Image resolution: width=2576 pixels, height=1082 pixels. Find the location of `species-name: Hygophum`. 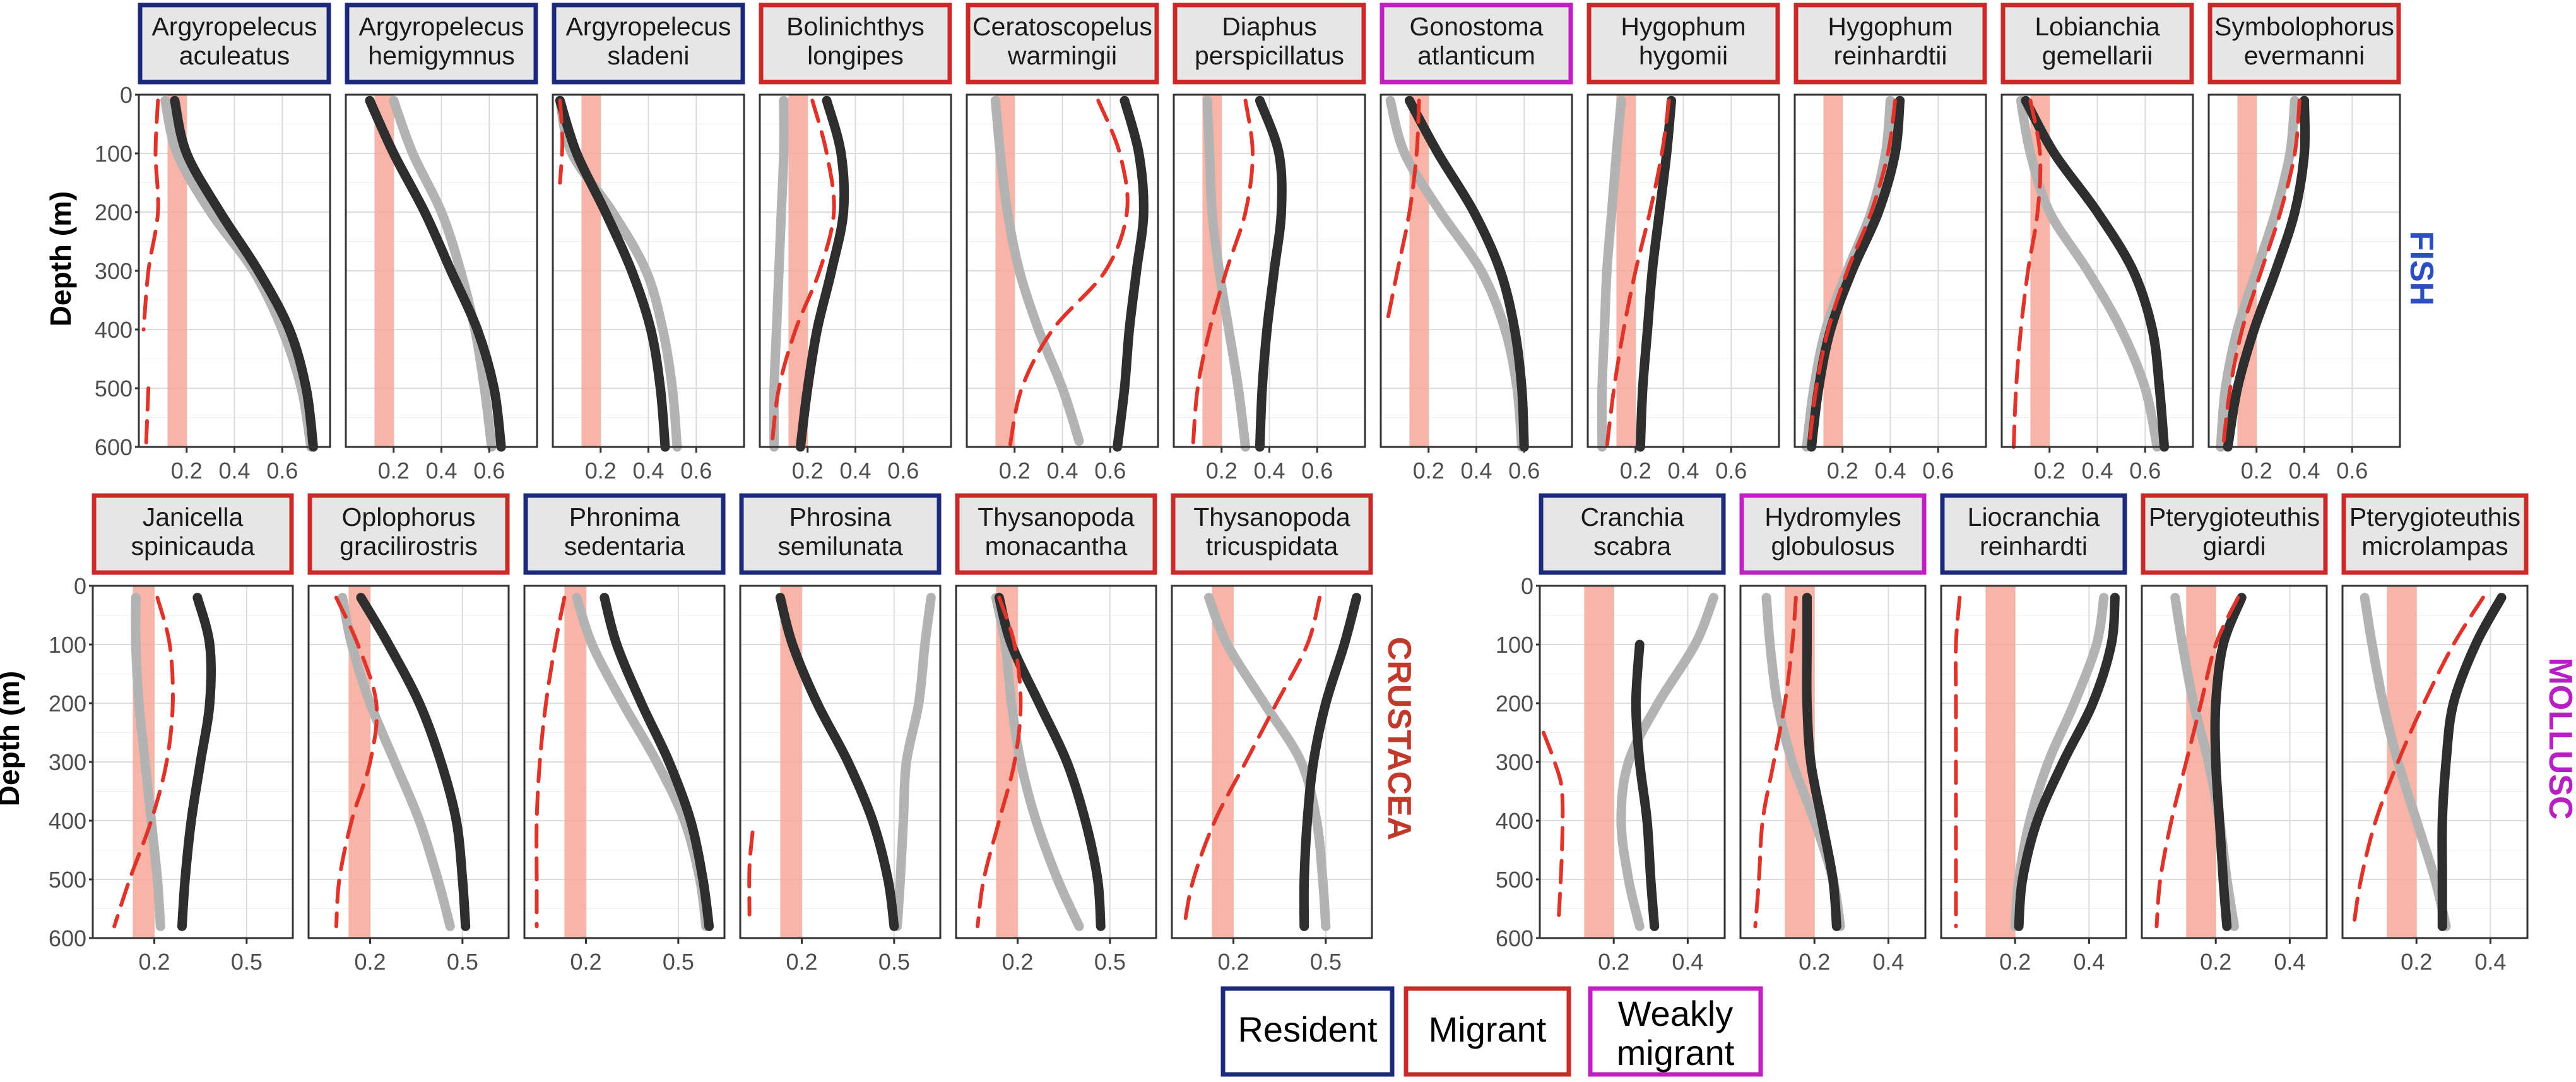

species-name: Hygophum is located at coordinates (1683, 27).